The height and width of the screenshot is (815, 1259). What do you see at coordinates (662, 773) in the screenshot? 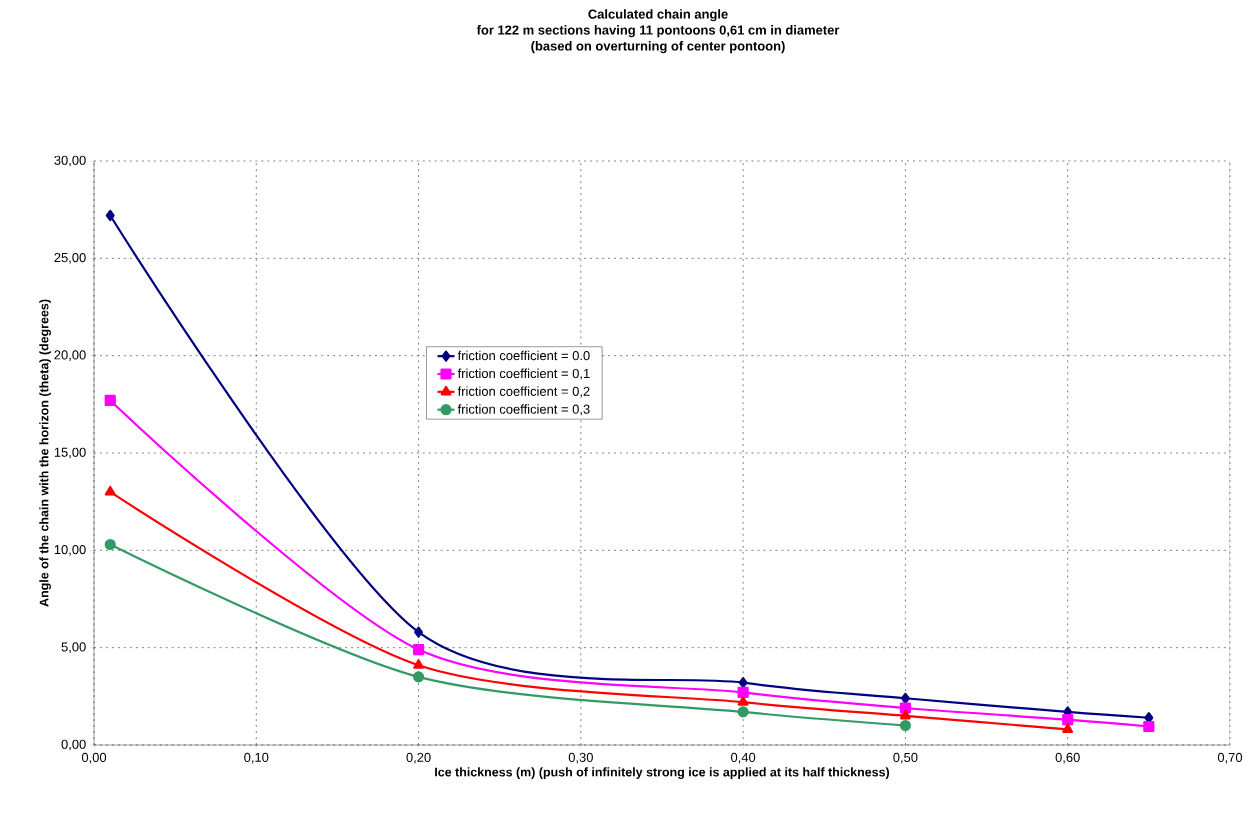
I see `x-axis-title: Ice thickness (m) (push of infinitely strong ice is applied at its half thickness)` at bounding box center [662, 773].